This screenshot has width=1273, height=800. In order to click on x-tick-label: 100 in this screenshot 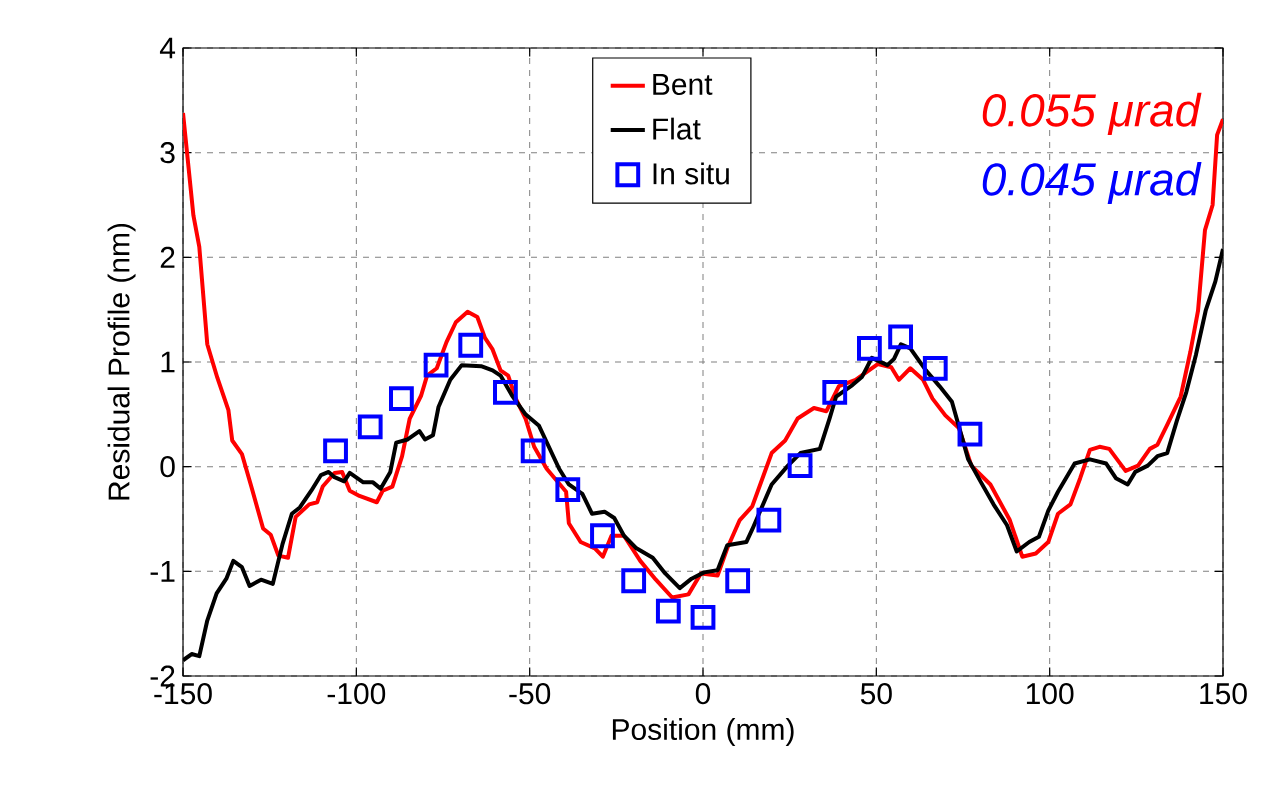, I will do `click(1050, 694)`.